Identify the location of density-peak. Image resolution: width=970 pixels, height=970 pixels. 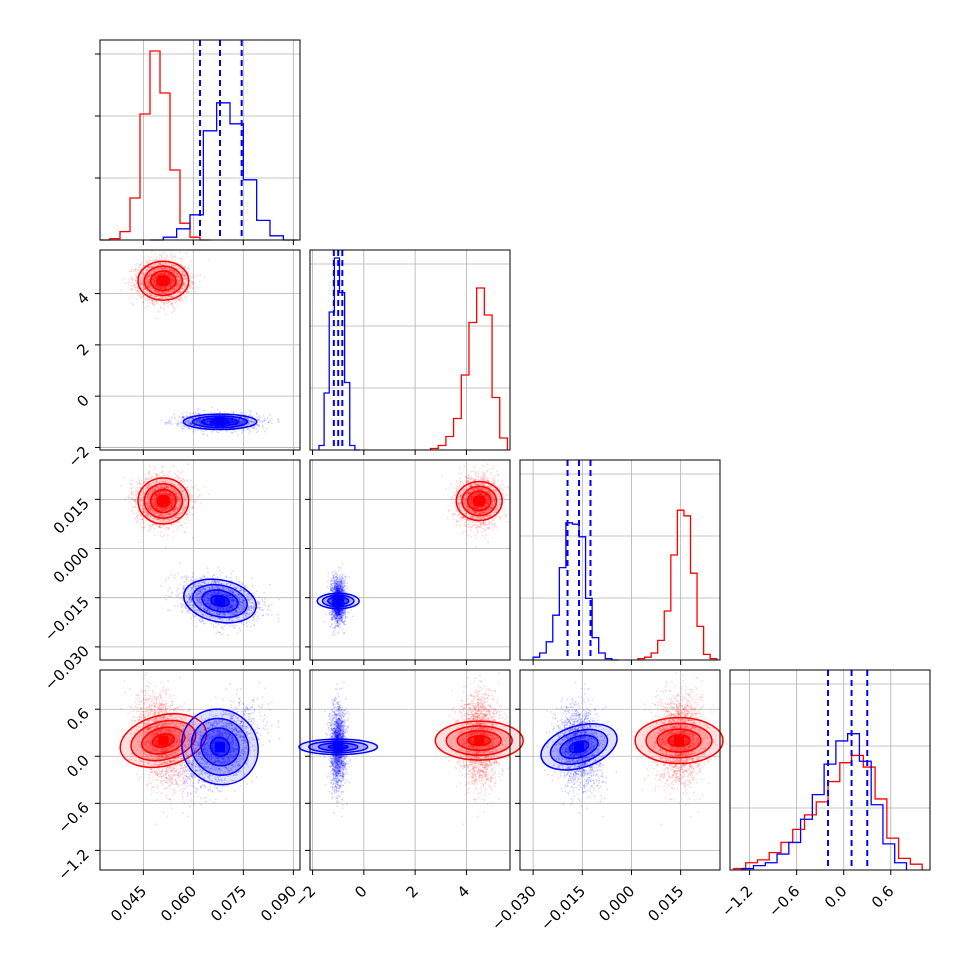
(220, 421).